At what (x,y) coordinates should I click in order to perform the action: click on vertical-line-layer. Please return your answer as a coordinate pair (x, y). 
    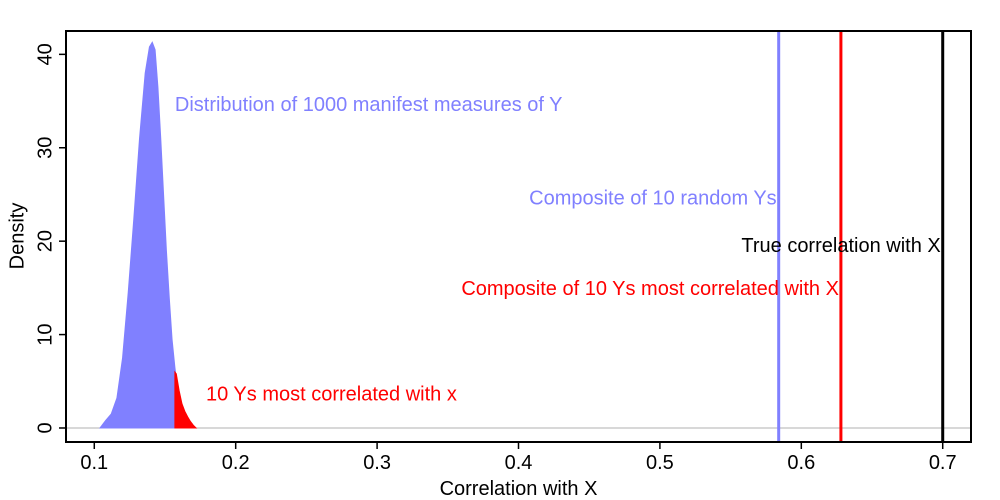
    Looking at the image, I should click on (861, 236).